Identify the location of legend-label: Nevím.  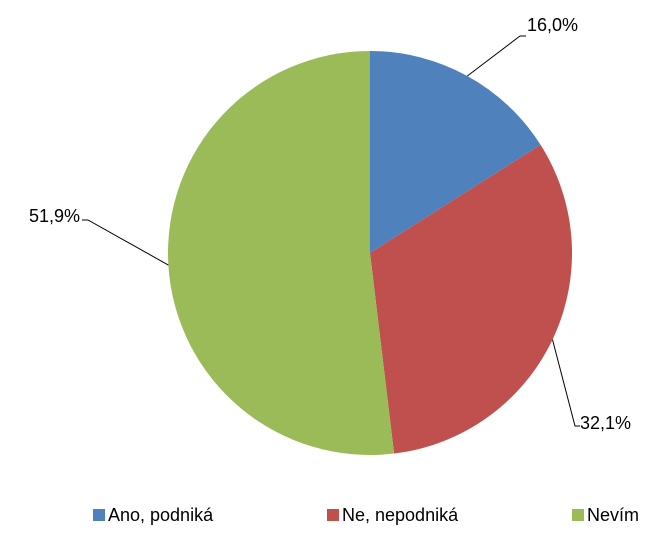
(613, 515).